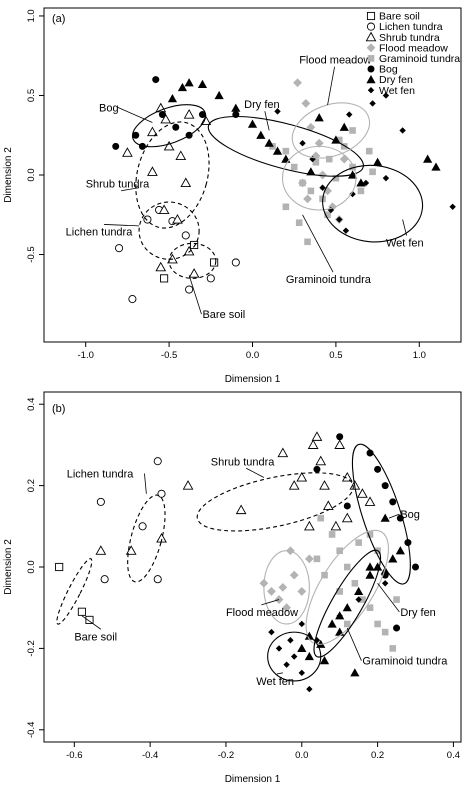 This screenshot has width=474, height=786. I want to click on panel-a-annotation-shrub-tundra: Shrub tundra, so click(118, 185).